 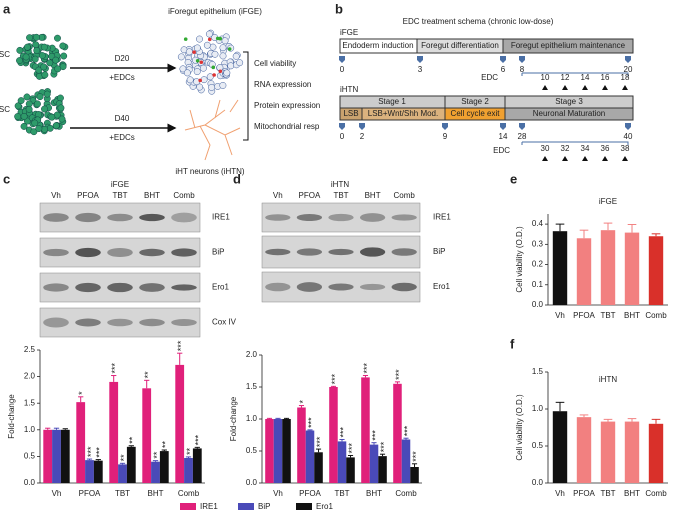 What do you see at coordinates (287, 126) in the screenshot?
I see `assay: Mitochondrial resp` at bounding box center [287, 126].